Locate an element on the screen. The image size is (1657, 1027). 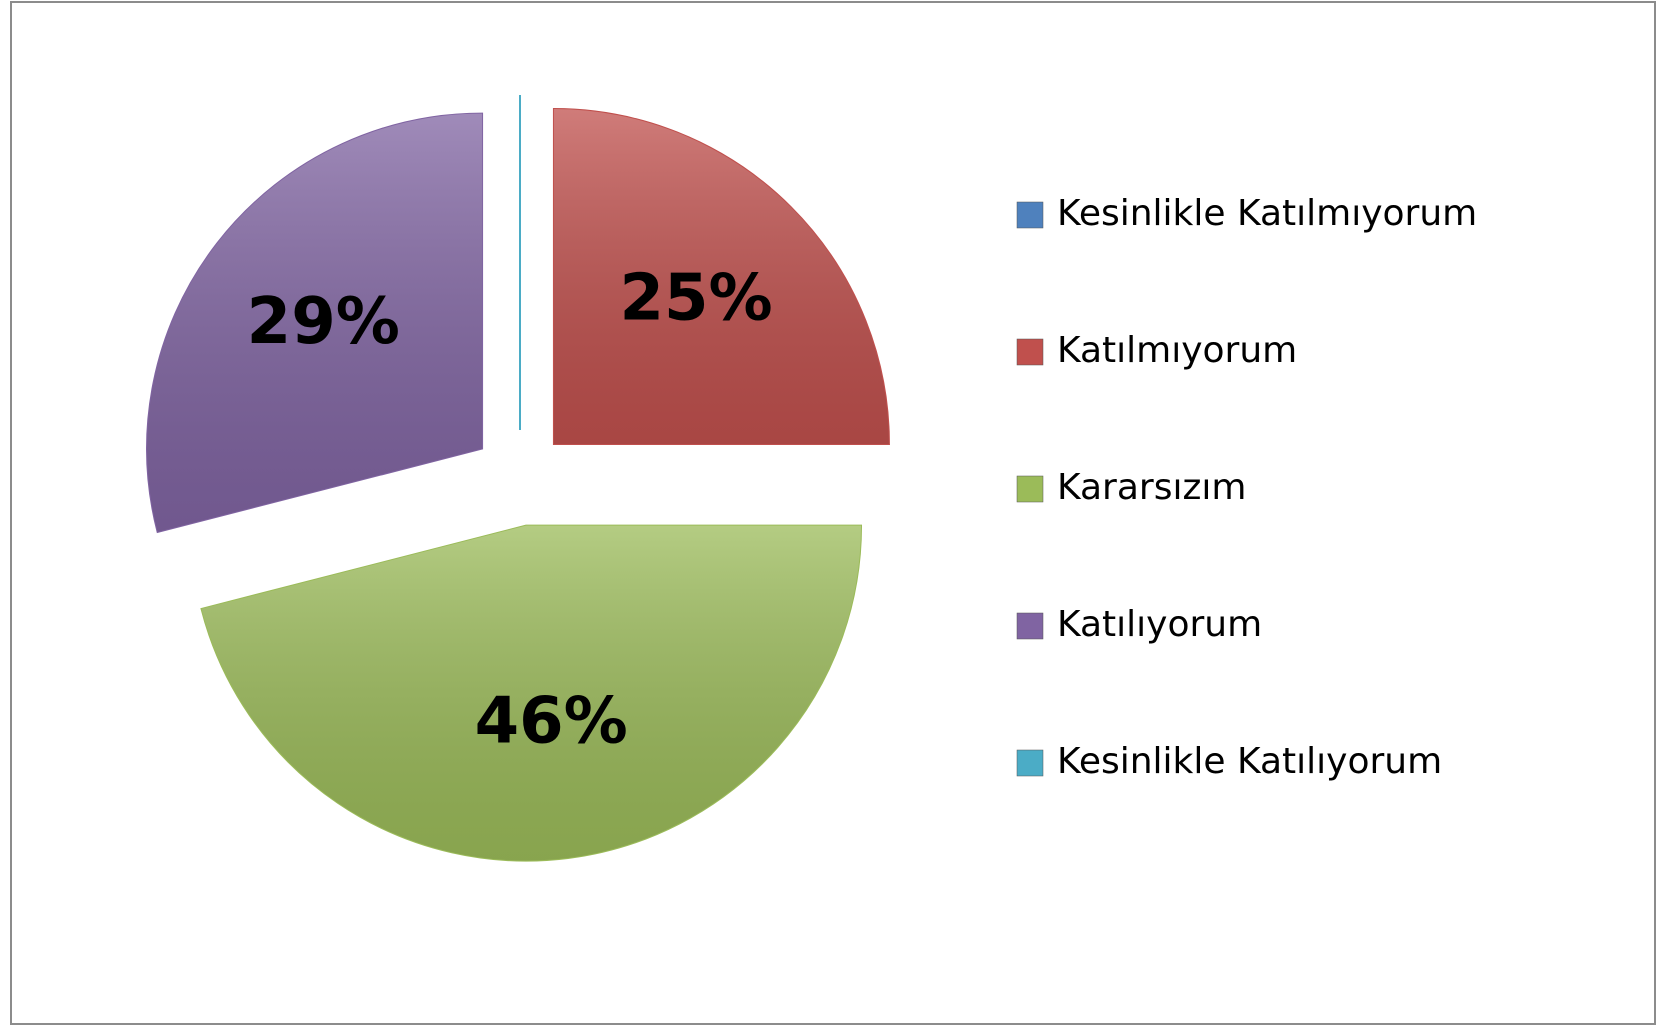
slice-label: 25% is located at coordinates (695, 299).